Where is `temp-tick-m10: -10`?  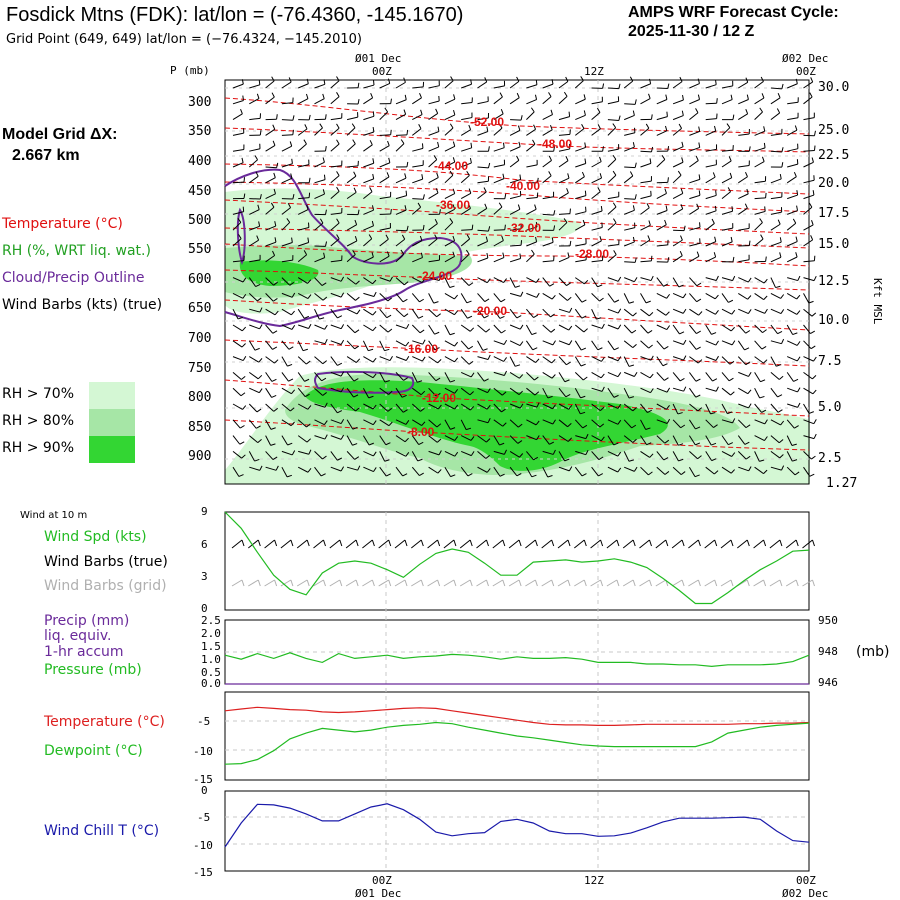
temp-tick-m10: -10 is located at coordinates (203, 751).